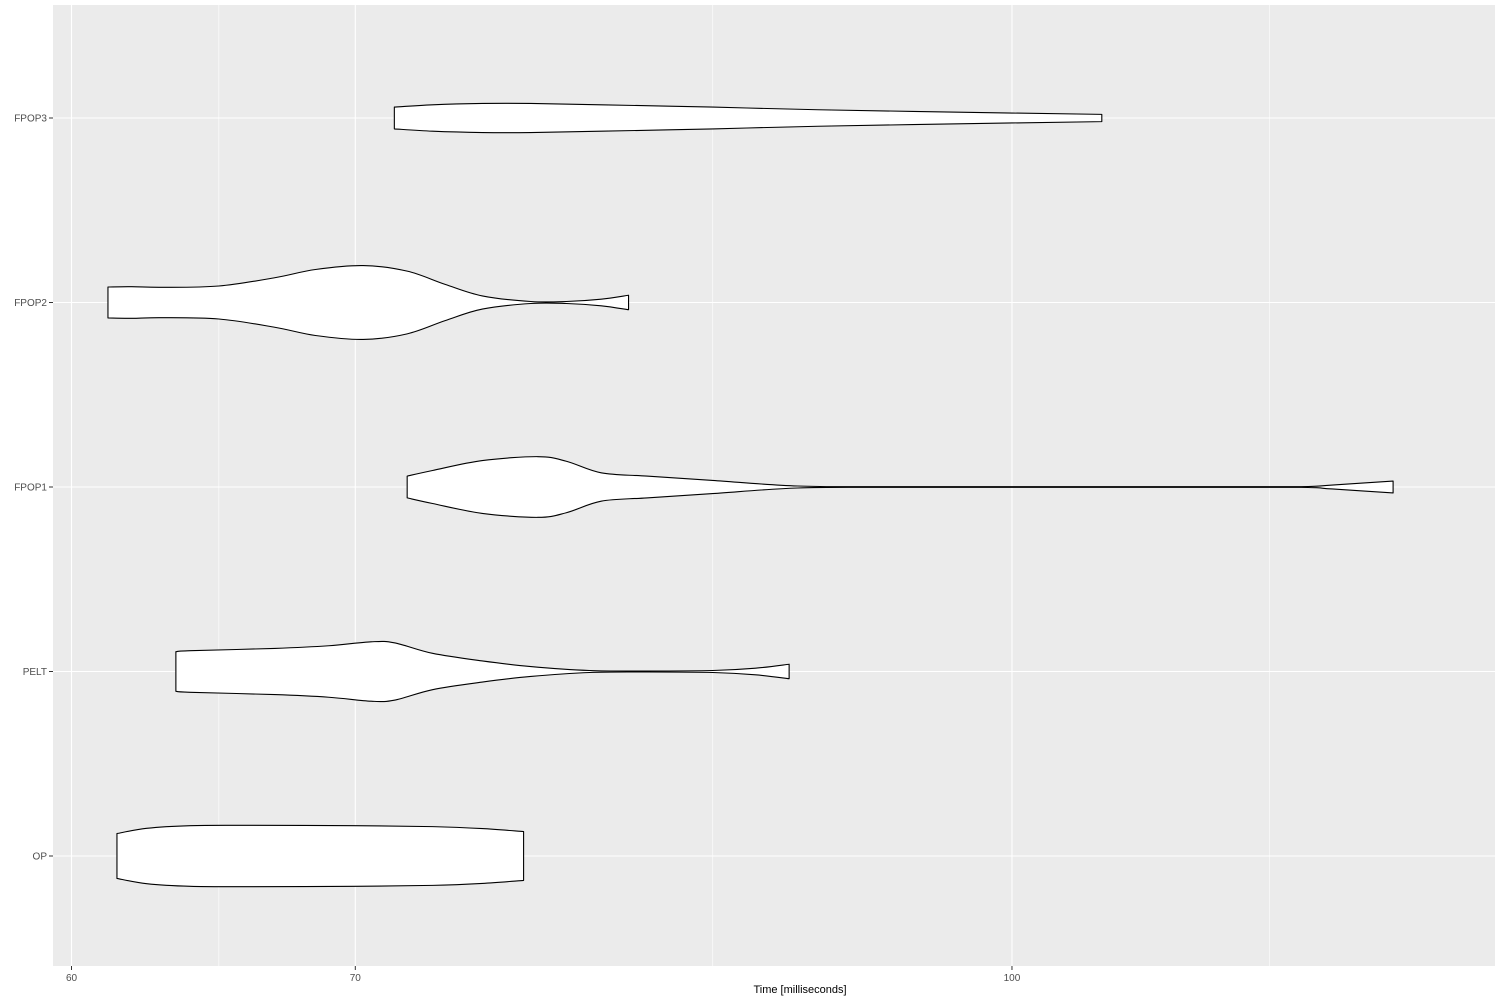  Describe the element at coordinates (30, 303) in the screenshot. I see `y-tick-label: FPOP2` at that location.